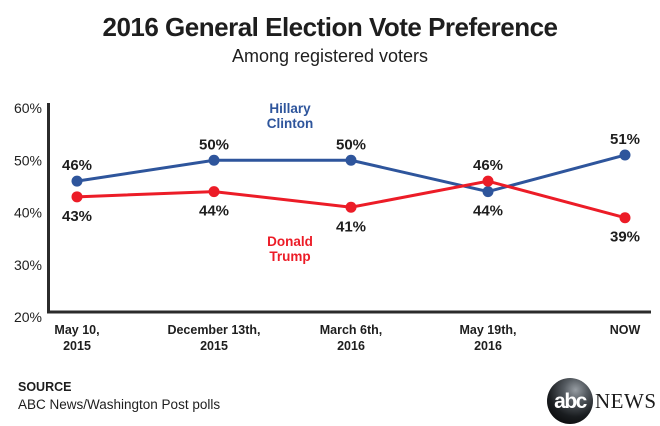 This screenshot has height=426, width=660. Describe the element at coordinates (351, 226) in the screenshot. I see `trump-data-point-label: 41%` at that location.